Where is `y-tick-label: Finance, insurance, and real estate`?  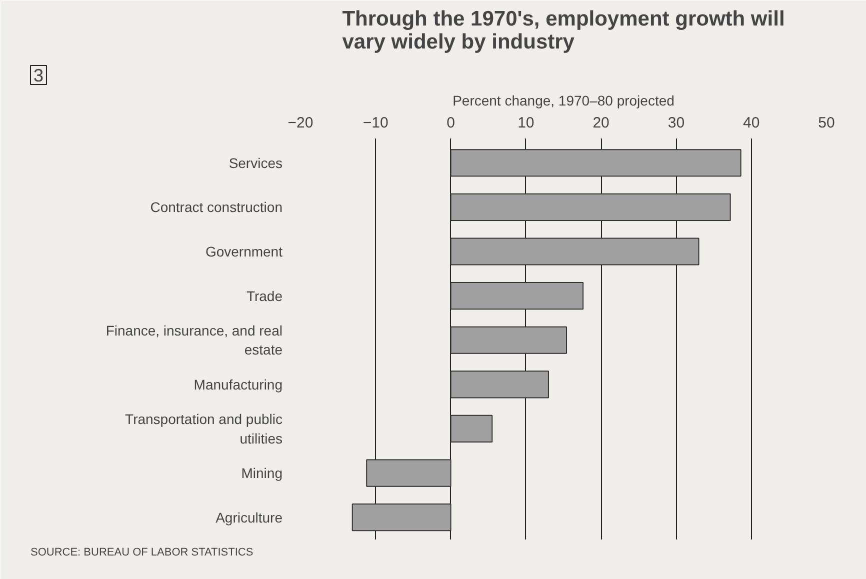 y-tick-label: Finance, insurance, and real estate is located at coordinates (194, 340).